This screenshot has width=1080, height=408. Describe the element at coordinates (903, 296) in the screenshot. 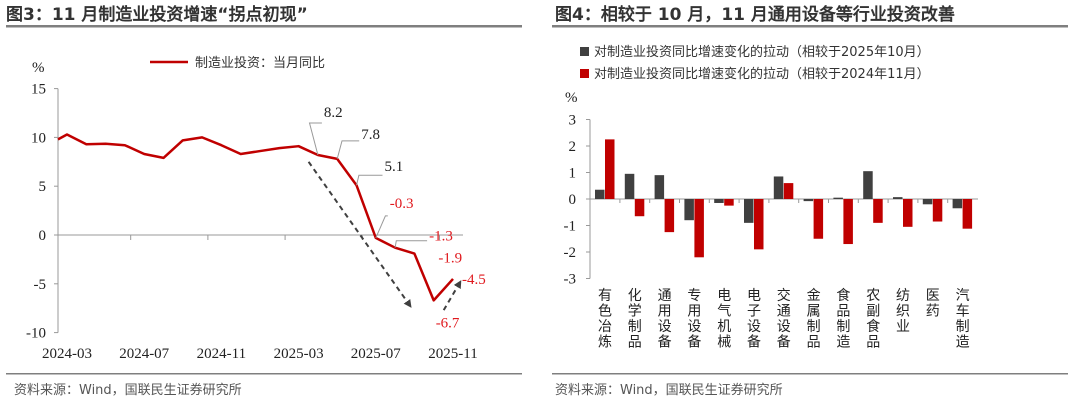

I see `category-label-char: 纺` at that location.